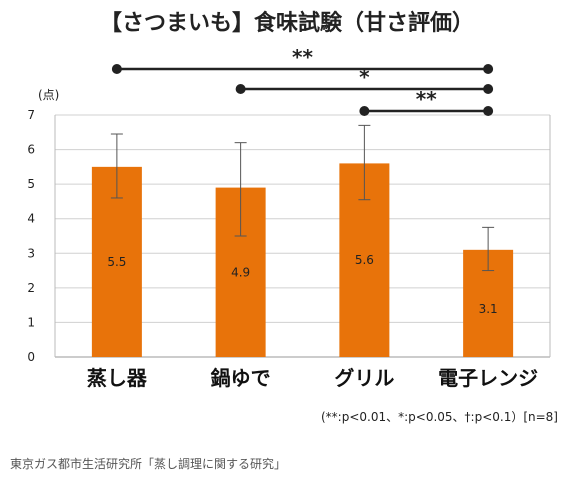  I want to click on category-label: 蒸し器, so click(117, 378).